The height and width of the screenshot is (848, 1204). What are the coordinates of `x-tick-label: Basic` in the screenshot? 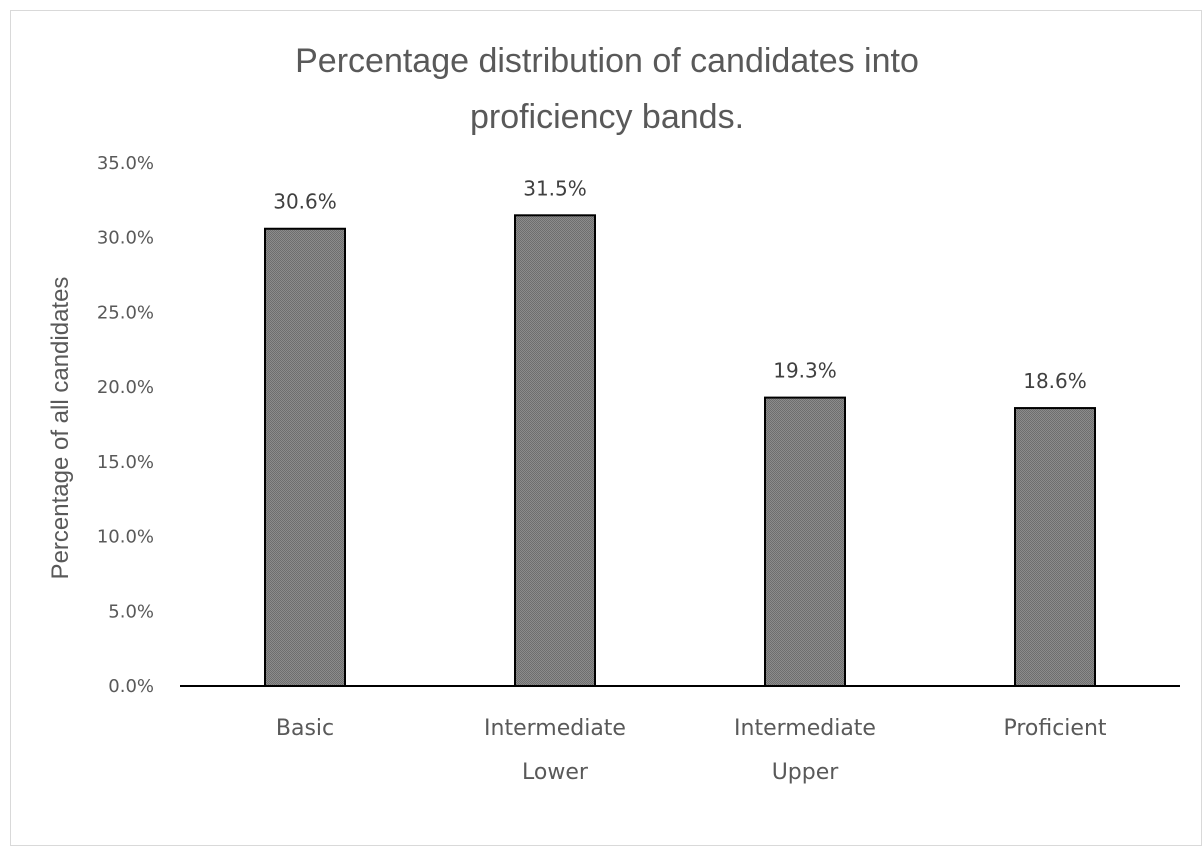 It's located at (305, 728).